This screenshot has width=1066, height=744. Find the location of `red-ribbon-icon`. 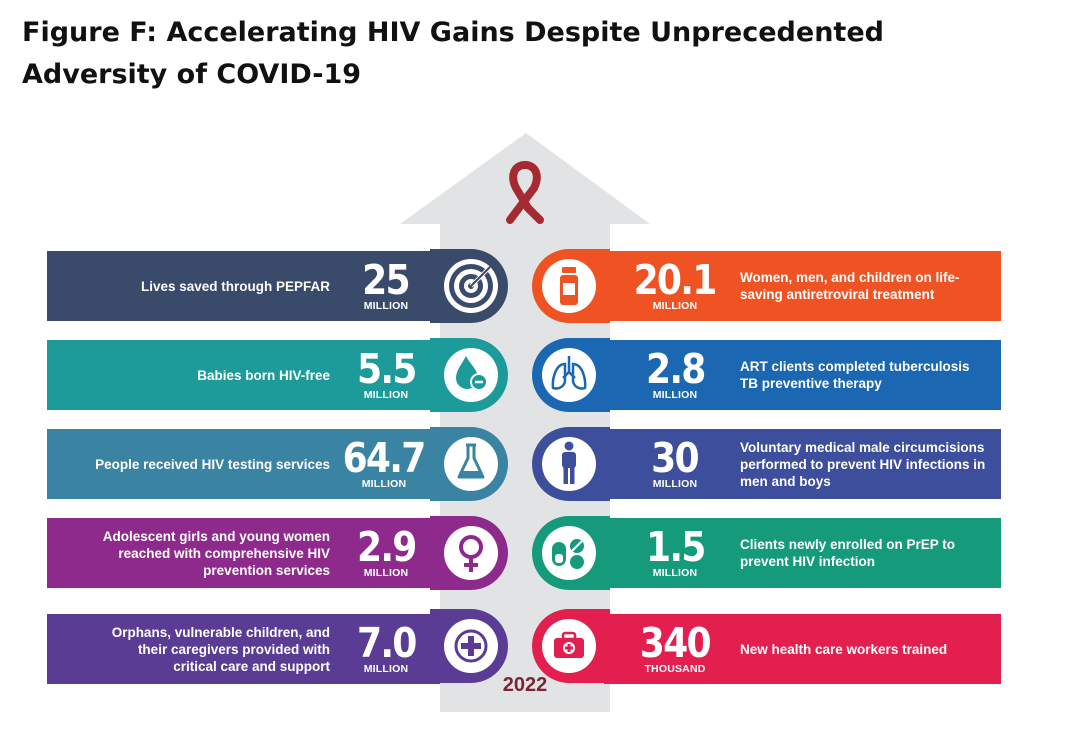

red-ribbon-icon is located at coordinates (525, 192).